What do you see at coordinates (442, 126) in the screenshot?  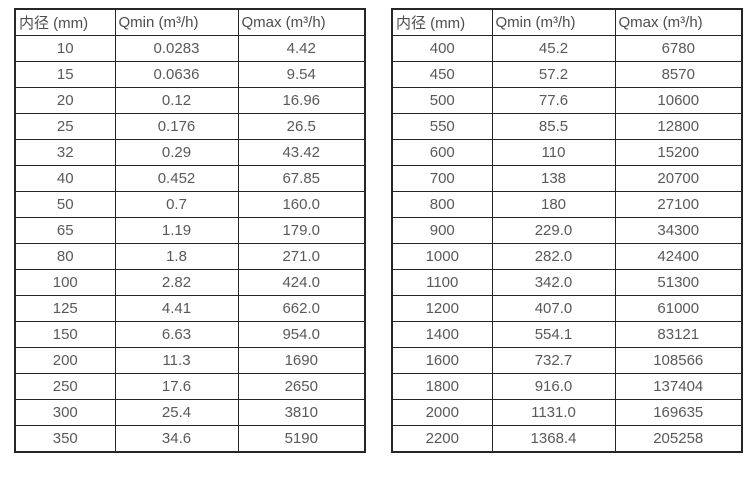 I see `table-cell: 550` at bounding box center [442, 126].